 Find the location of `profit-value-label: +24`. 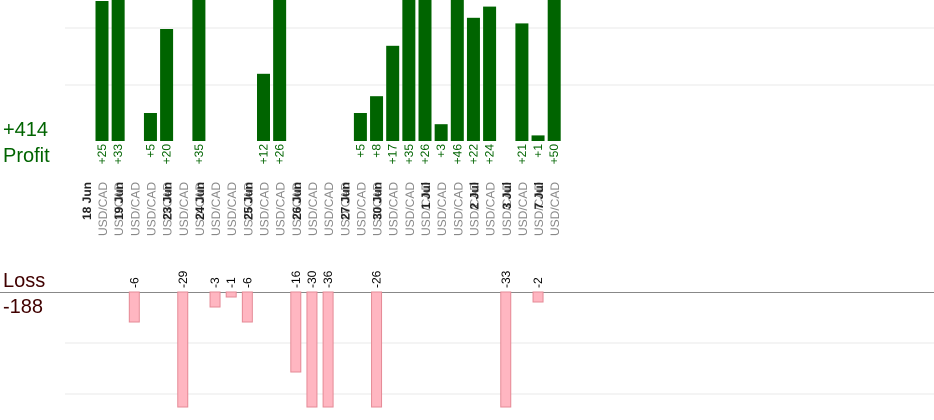

profit-value-label: +24 is located at coordinates (490, 154).